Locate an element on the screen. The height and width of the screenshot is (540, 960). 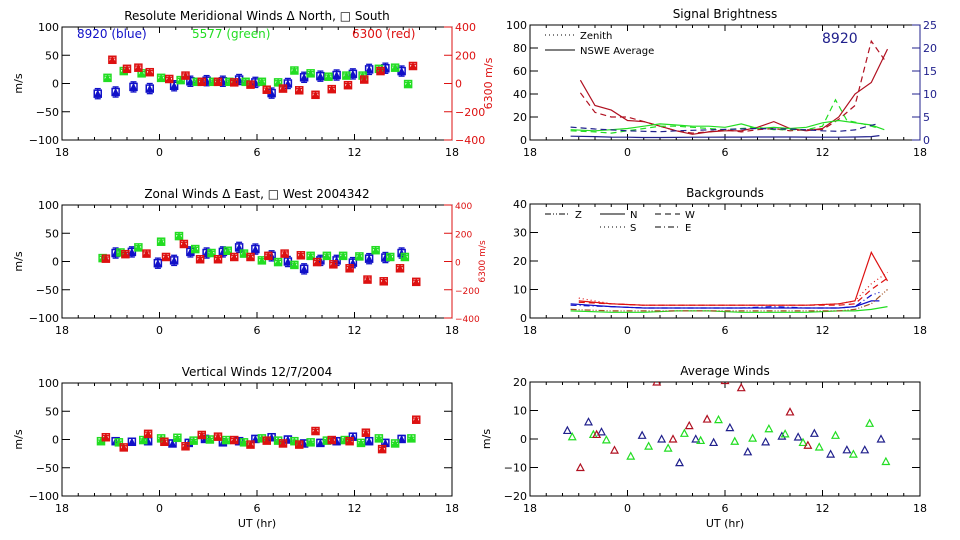
series-line-6300-S is located at coordinates (733, 288).